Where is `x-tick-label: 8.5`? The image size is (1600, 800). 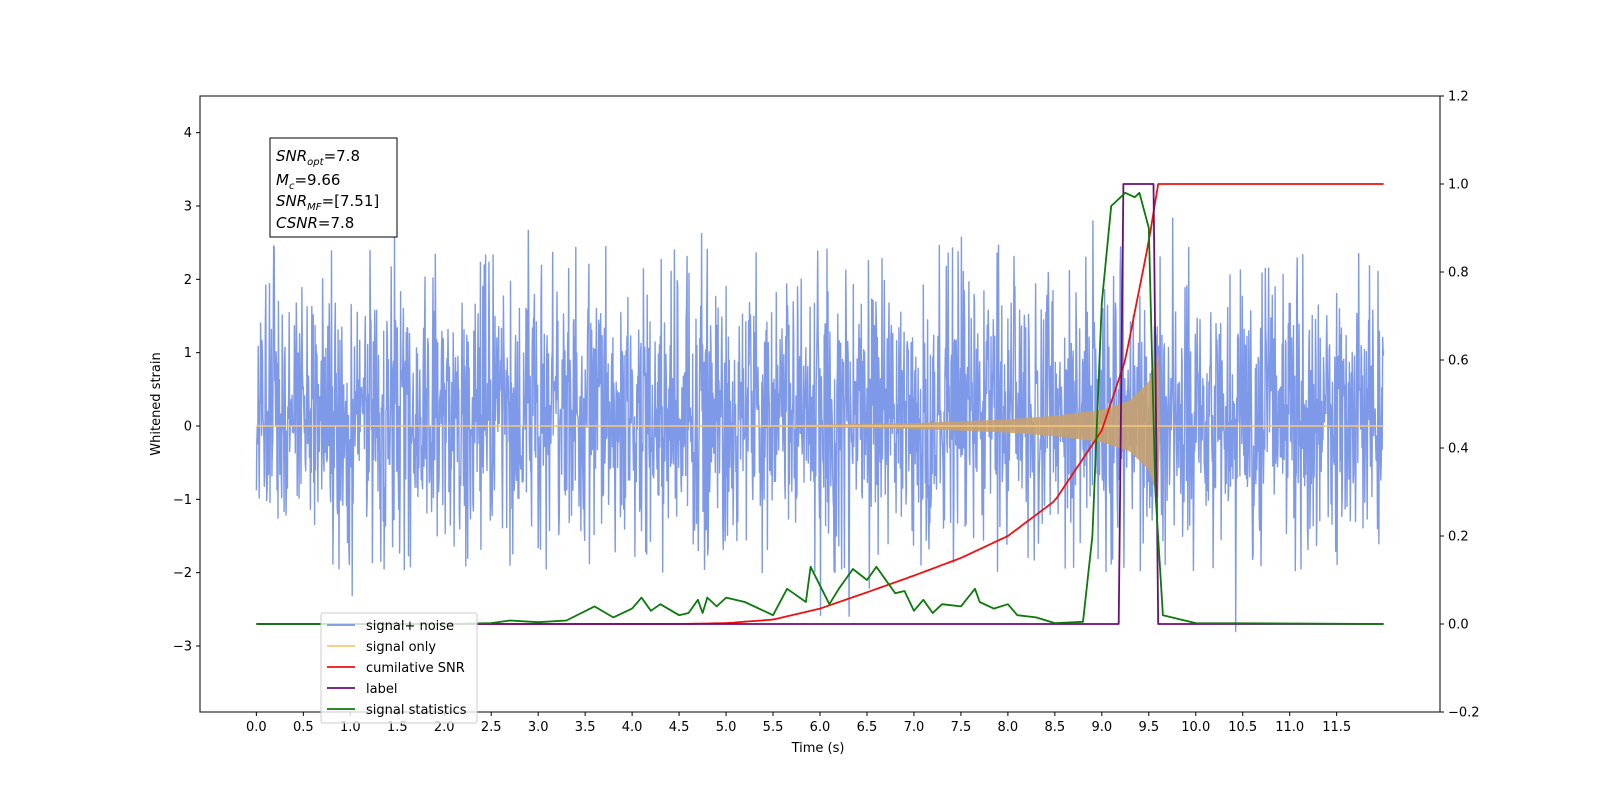 x-tick-label: 8.5 is located at coordinates (1055, 727).